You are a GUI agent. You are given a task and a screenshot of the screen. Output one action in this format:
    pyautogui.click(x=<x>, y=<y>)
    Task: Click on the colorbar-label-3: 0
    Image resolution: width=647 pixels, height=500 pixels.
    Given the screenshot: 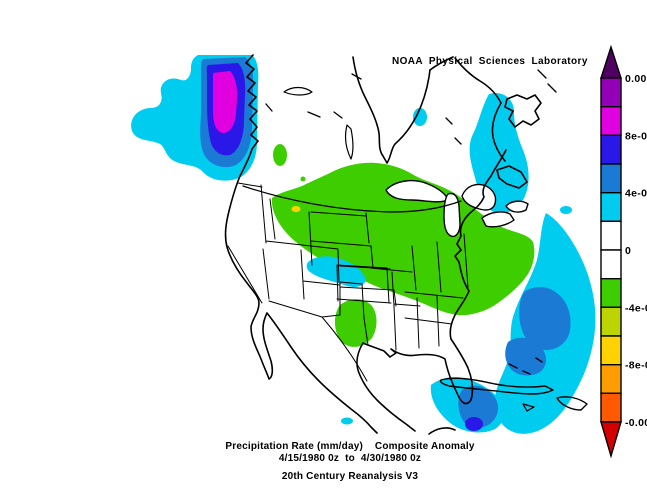 What is the action you would take?
    pyautogui.click(x=628, y=251)
    